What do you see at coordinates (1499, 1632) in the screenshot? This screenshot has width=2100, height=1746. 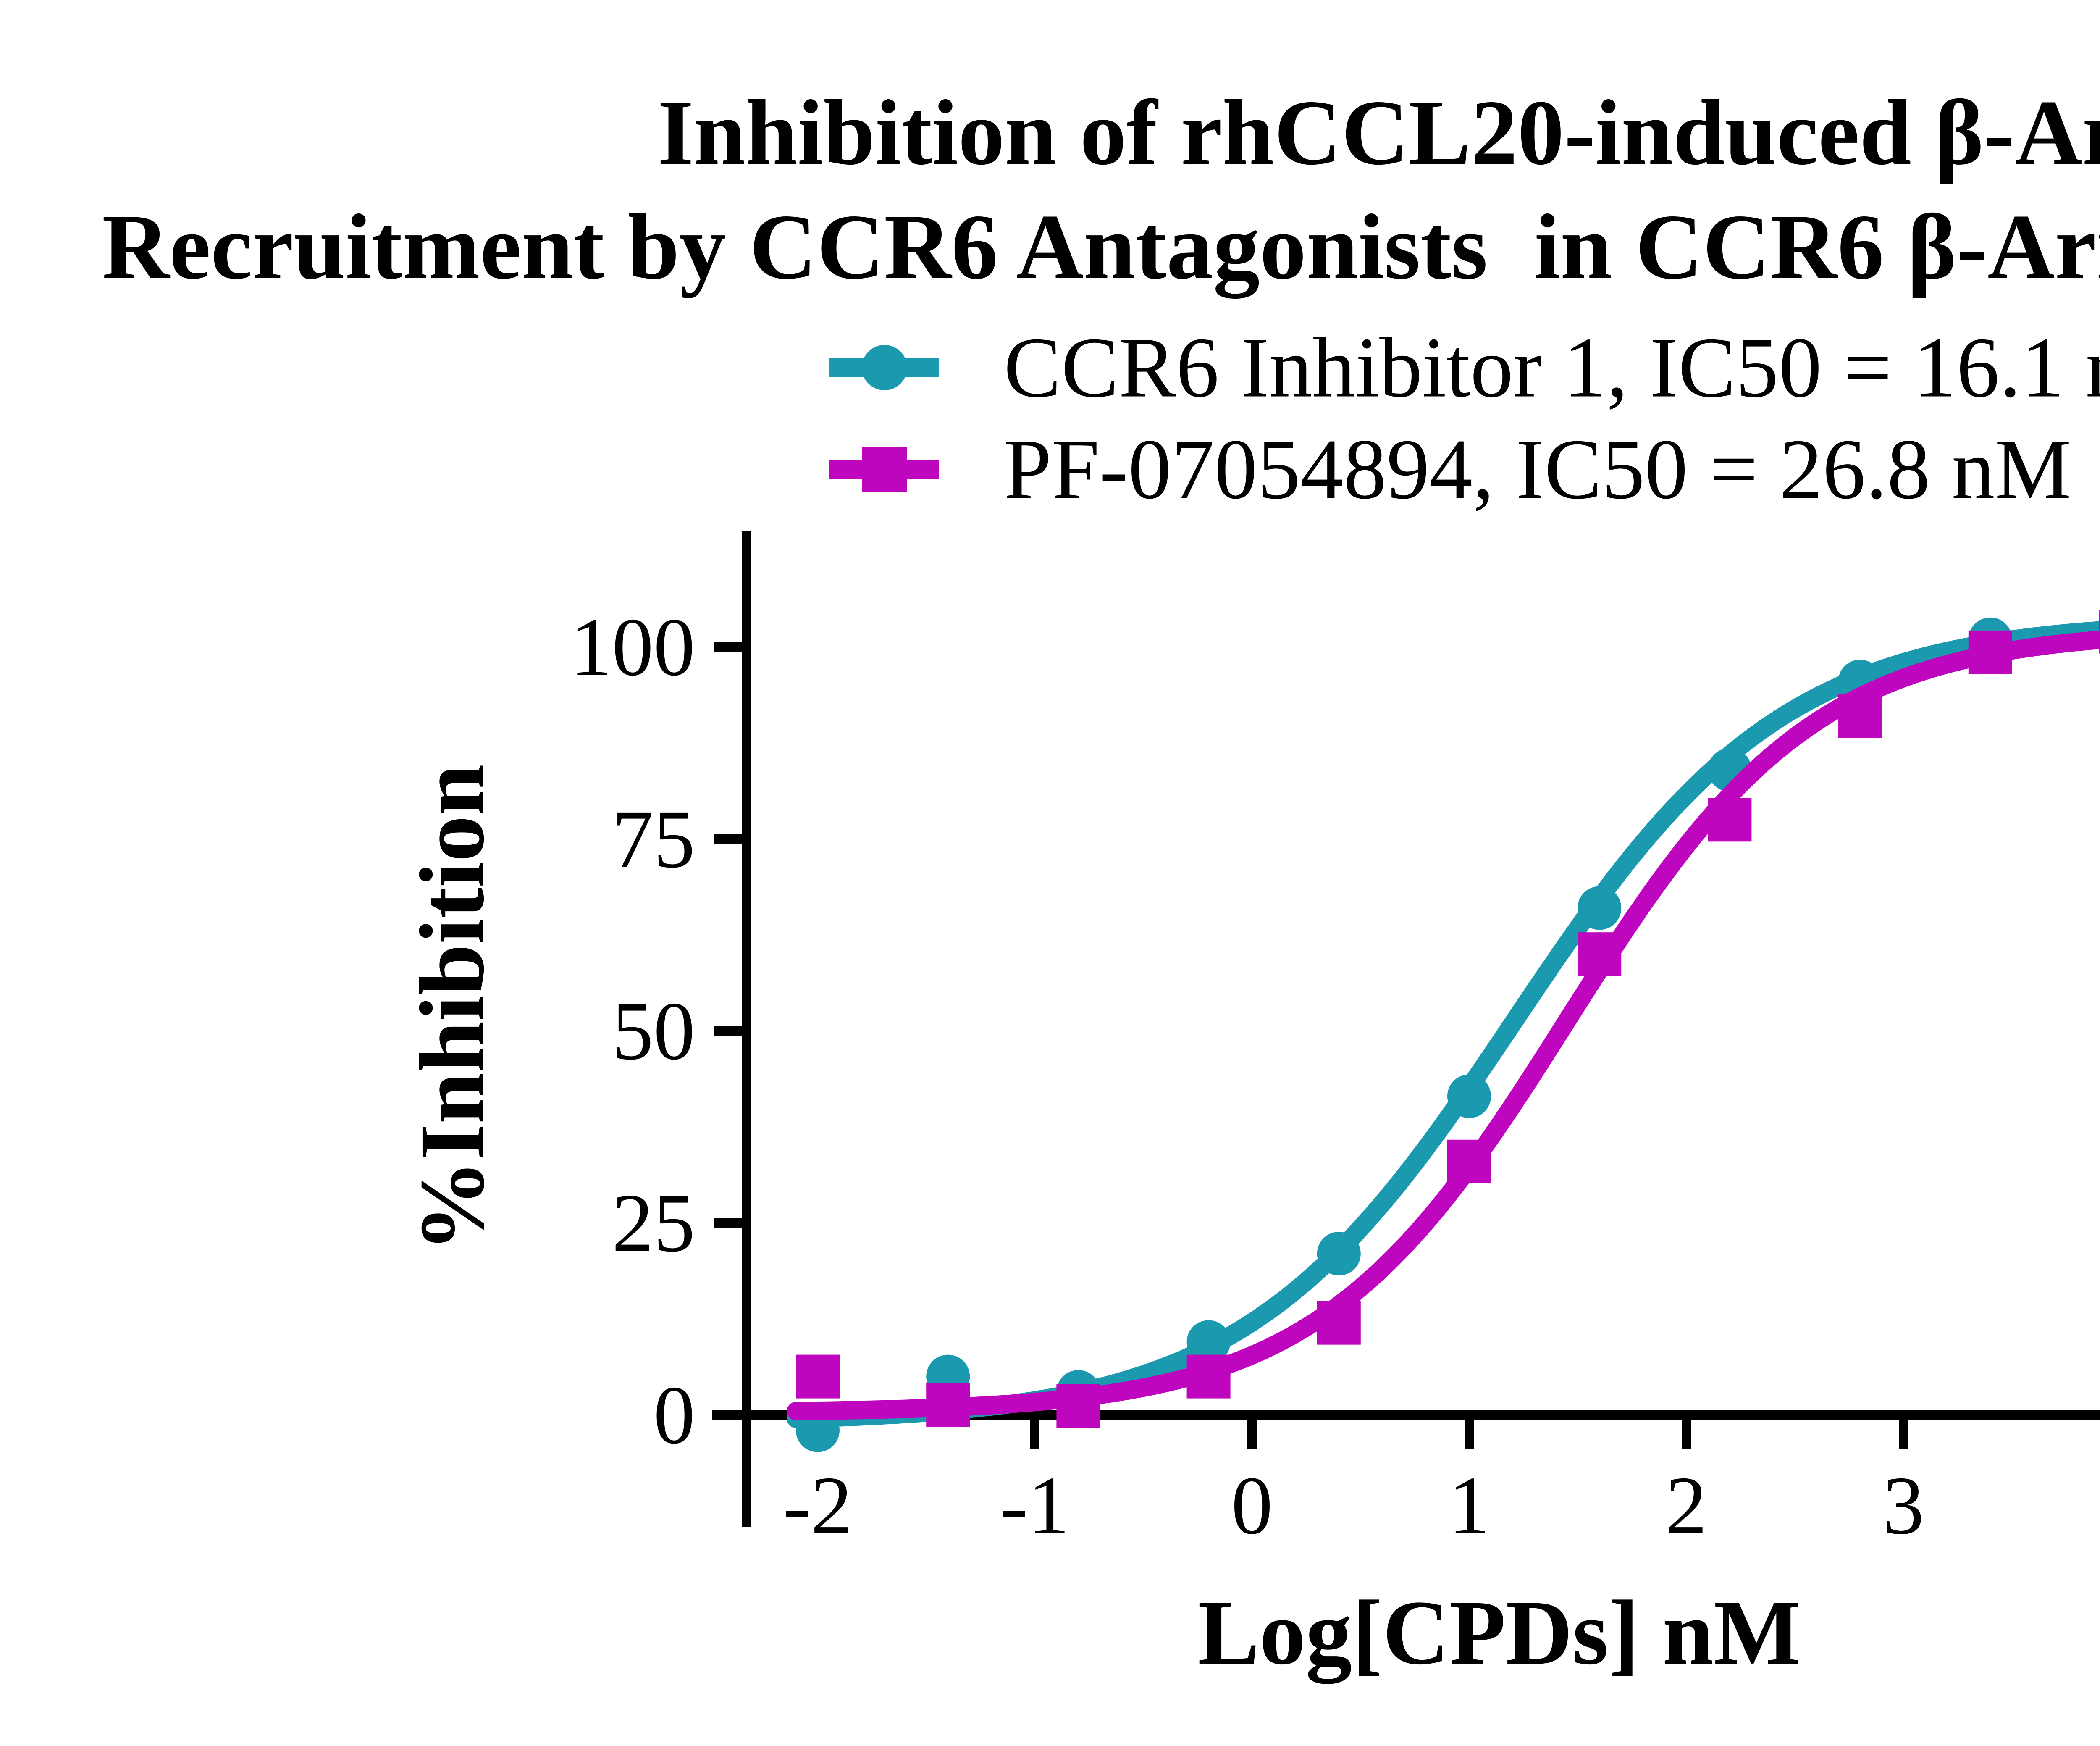 I see `x-axis-title: Log[CPDs] nM` at bounding box center [1499, 1632].